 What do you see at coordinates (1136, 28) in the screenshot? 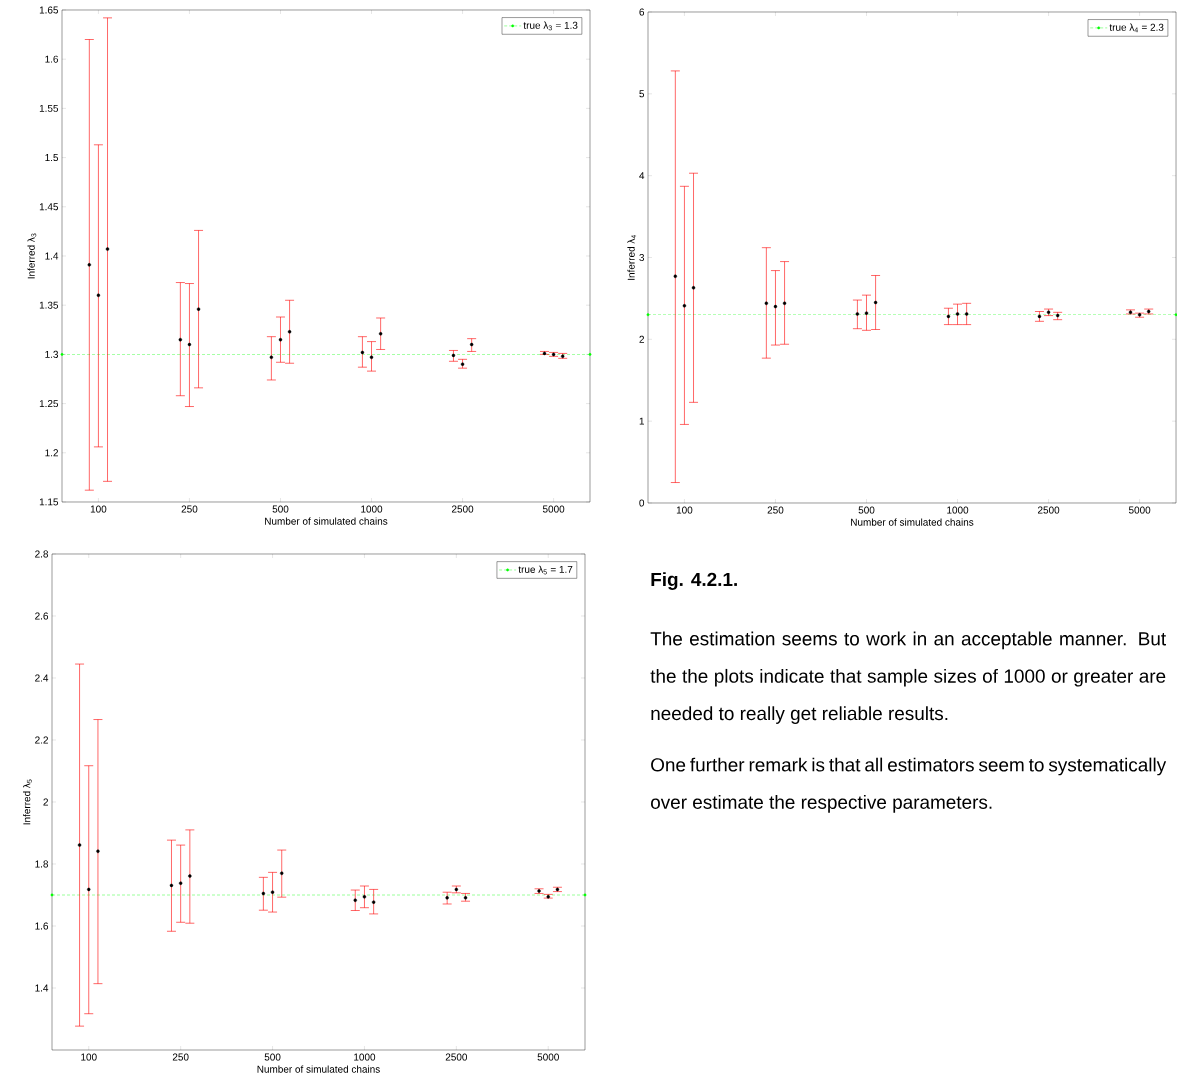
I see `legend-label: true λ$_{4}$ = 2.3` at bounding box center [1136, 28].